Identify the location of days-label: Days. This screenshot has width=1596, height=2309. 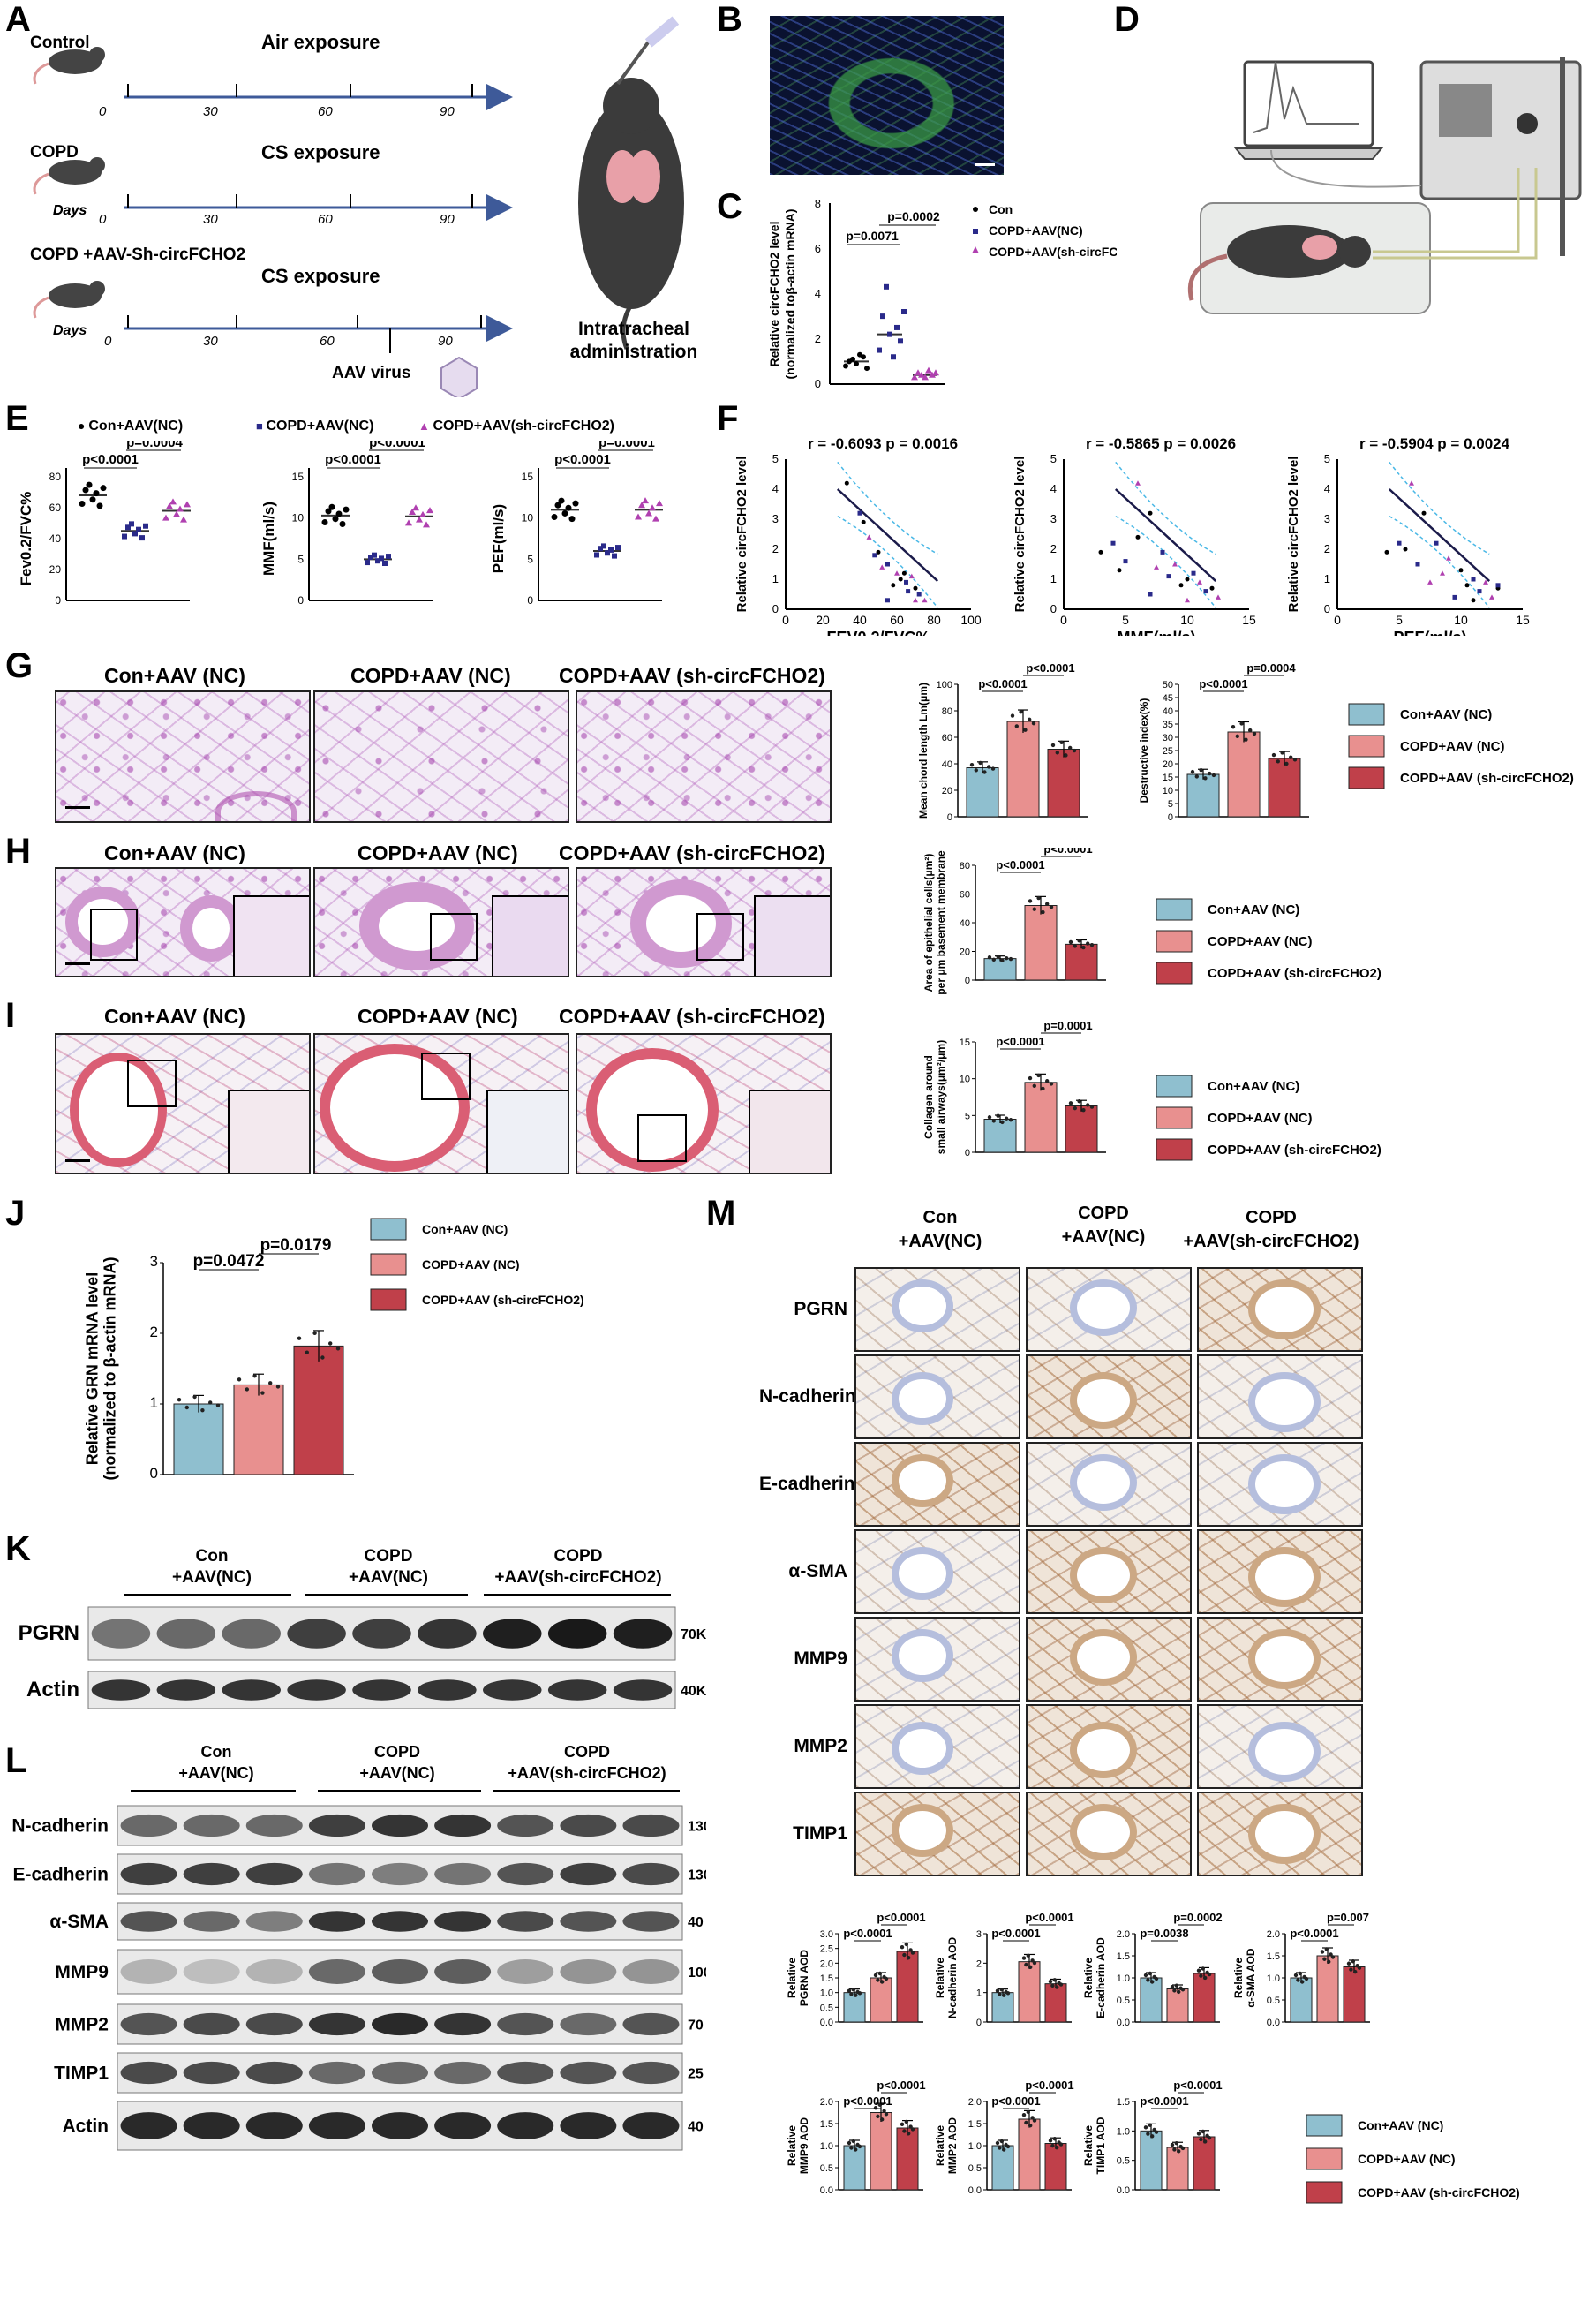
(70, 330).